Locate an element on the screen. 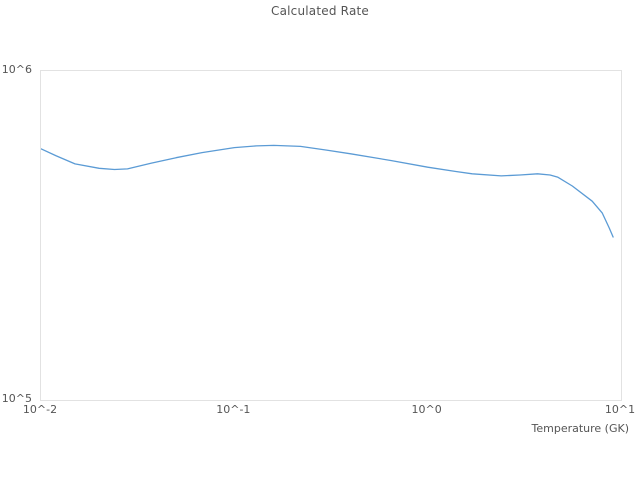  x-tick-label-1e0: 10^0 is located at coordinates (426, 409).